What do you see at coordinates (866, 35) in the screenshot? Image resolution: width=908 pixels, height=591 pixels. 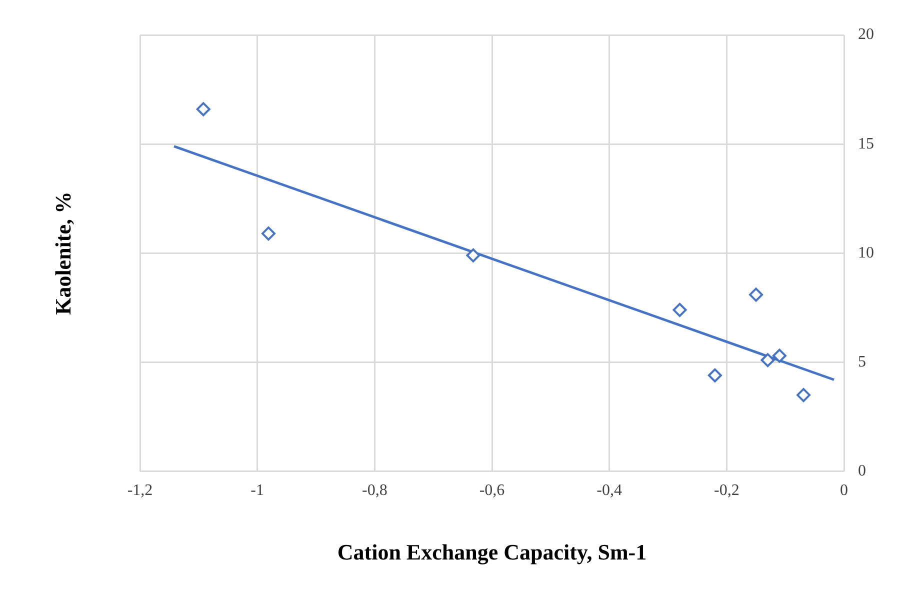 I see `y-tick-label: 20` at bounding box center [866, 35].